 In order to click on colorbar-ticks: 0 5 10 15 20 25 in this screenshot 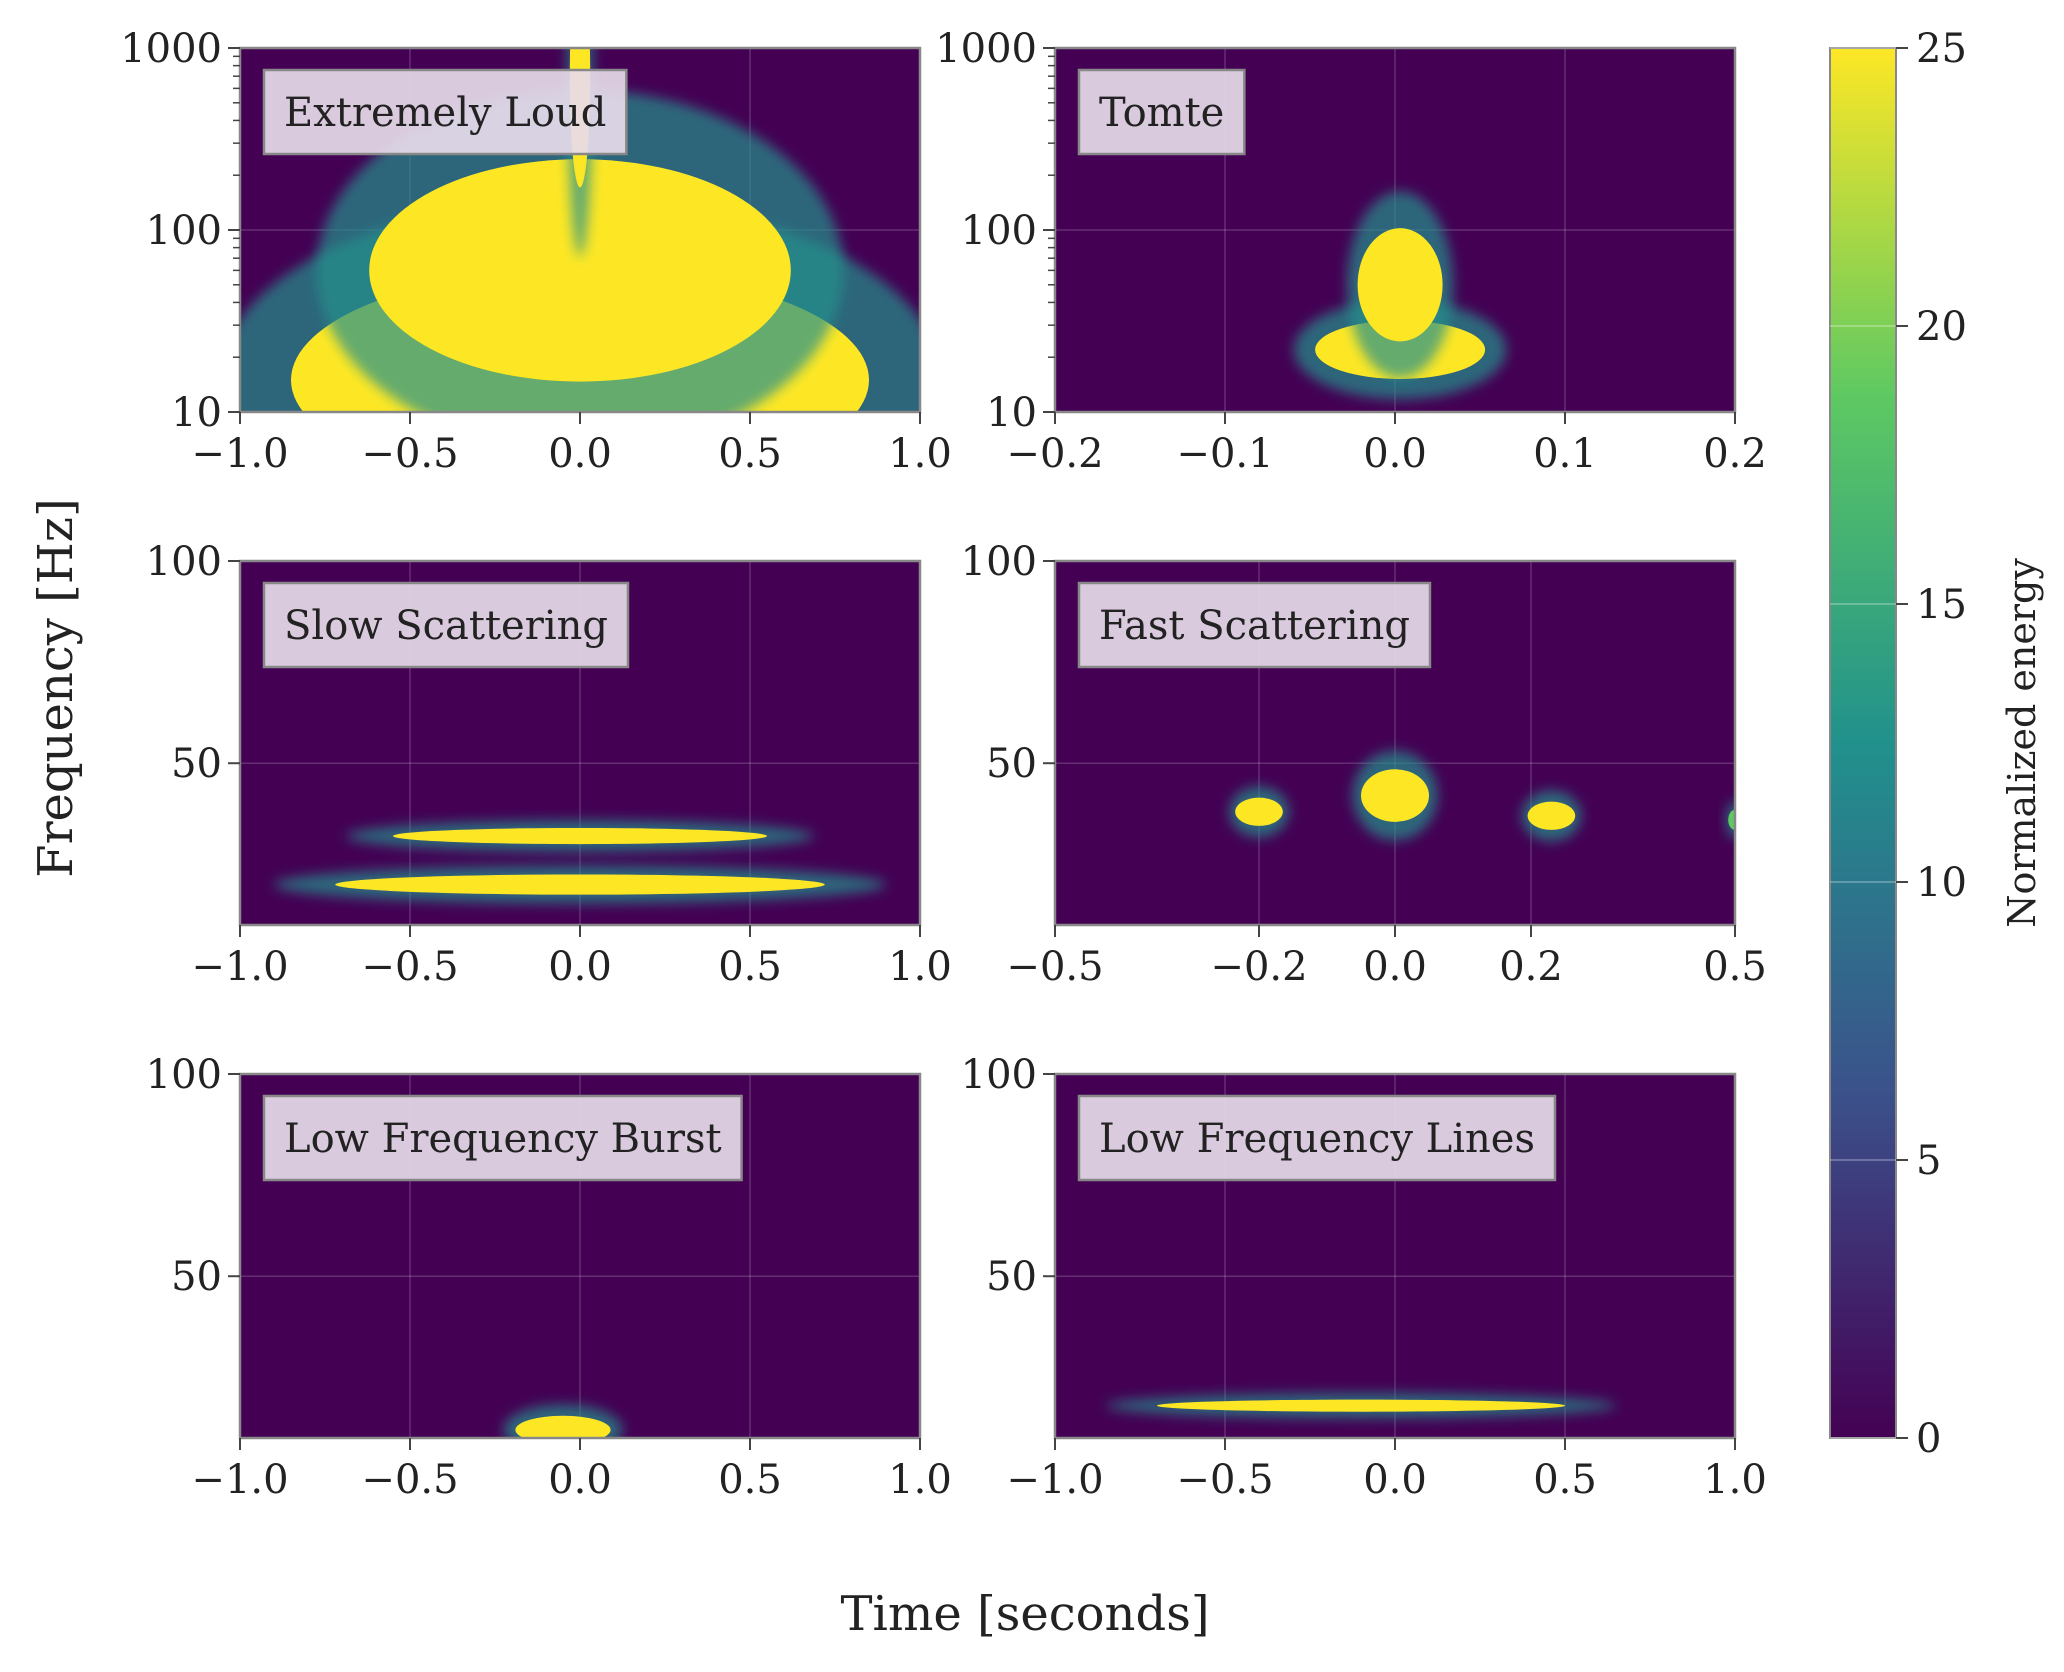, I will do `click(1898, 744)`.